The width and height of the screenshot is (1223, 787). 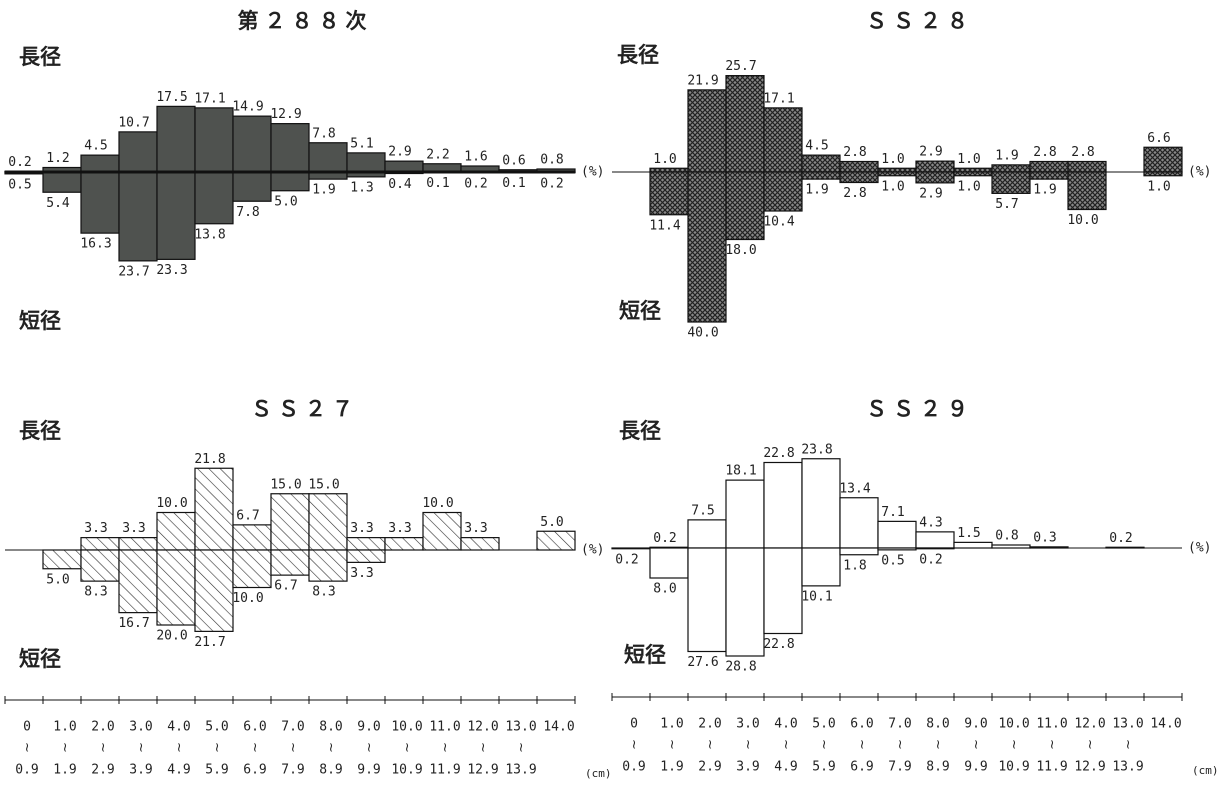 I want to click on unit-label: (%), so click(x=592, y=172).